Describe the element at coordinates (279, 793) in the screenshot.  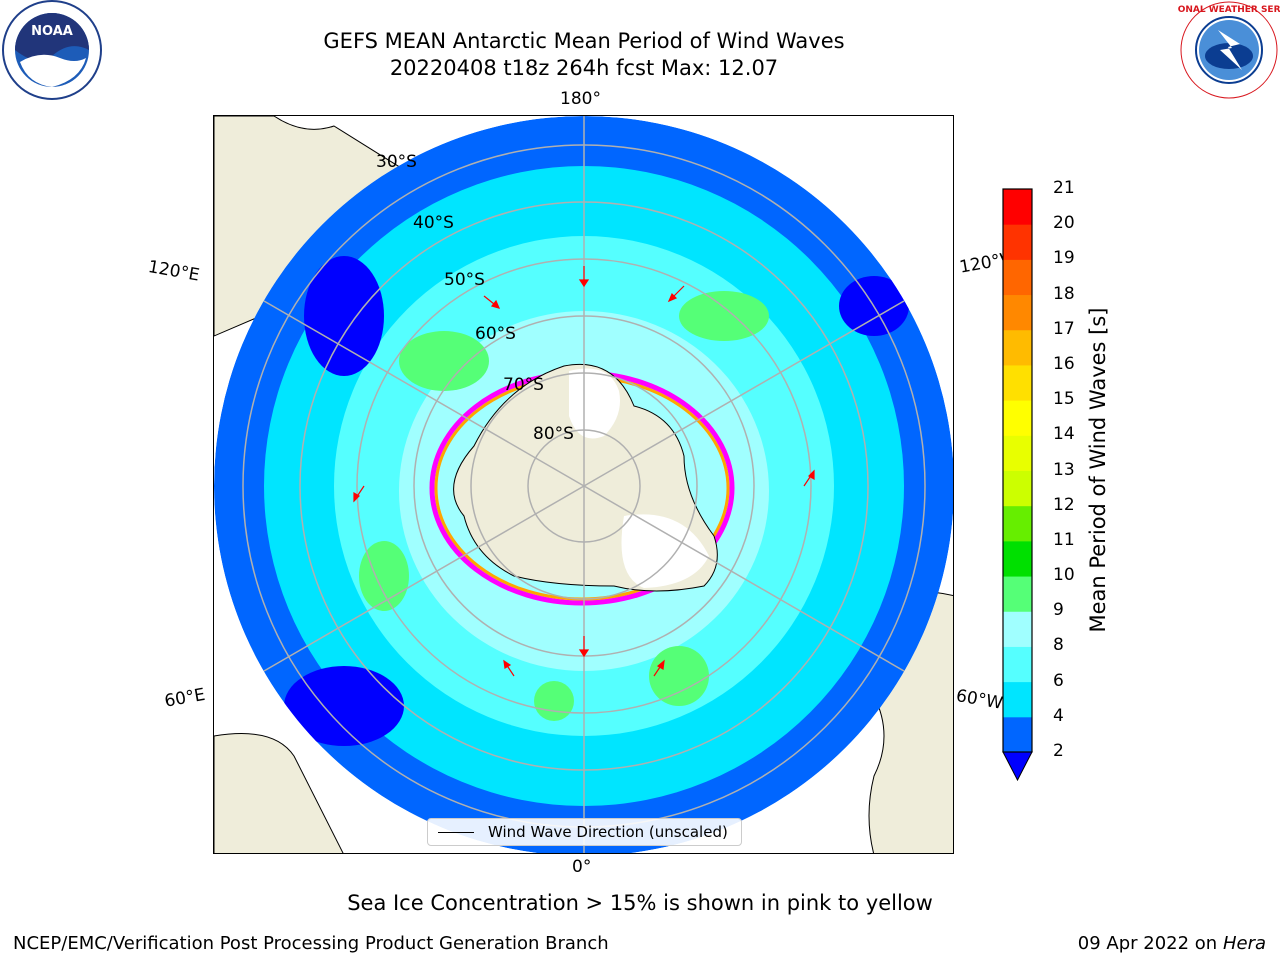
I see `land-africa` at that location.